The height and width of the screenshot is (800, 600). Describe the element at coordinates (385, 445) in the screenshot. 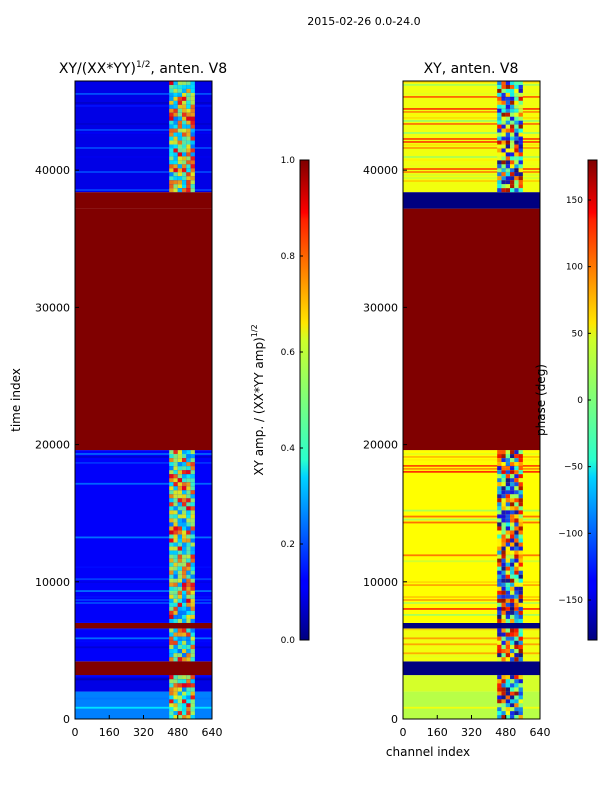

I see `phase-y-ticks: 0 10000 20000 30000 40000` at that location.